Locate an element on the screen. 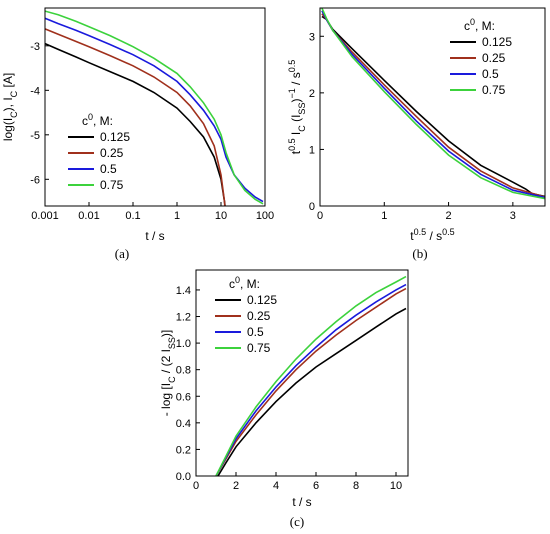  y-tick-label: -6 is located at coordinates (35, 180).